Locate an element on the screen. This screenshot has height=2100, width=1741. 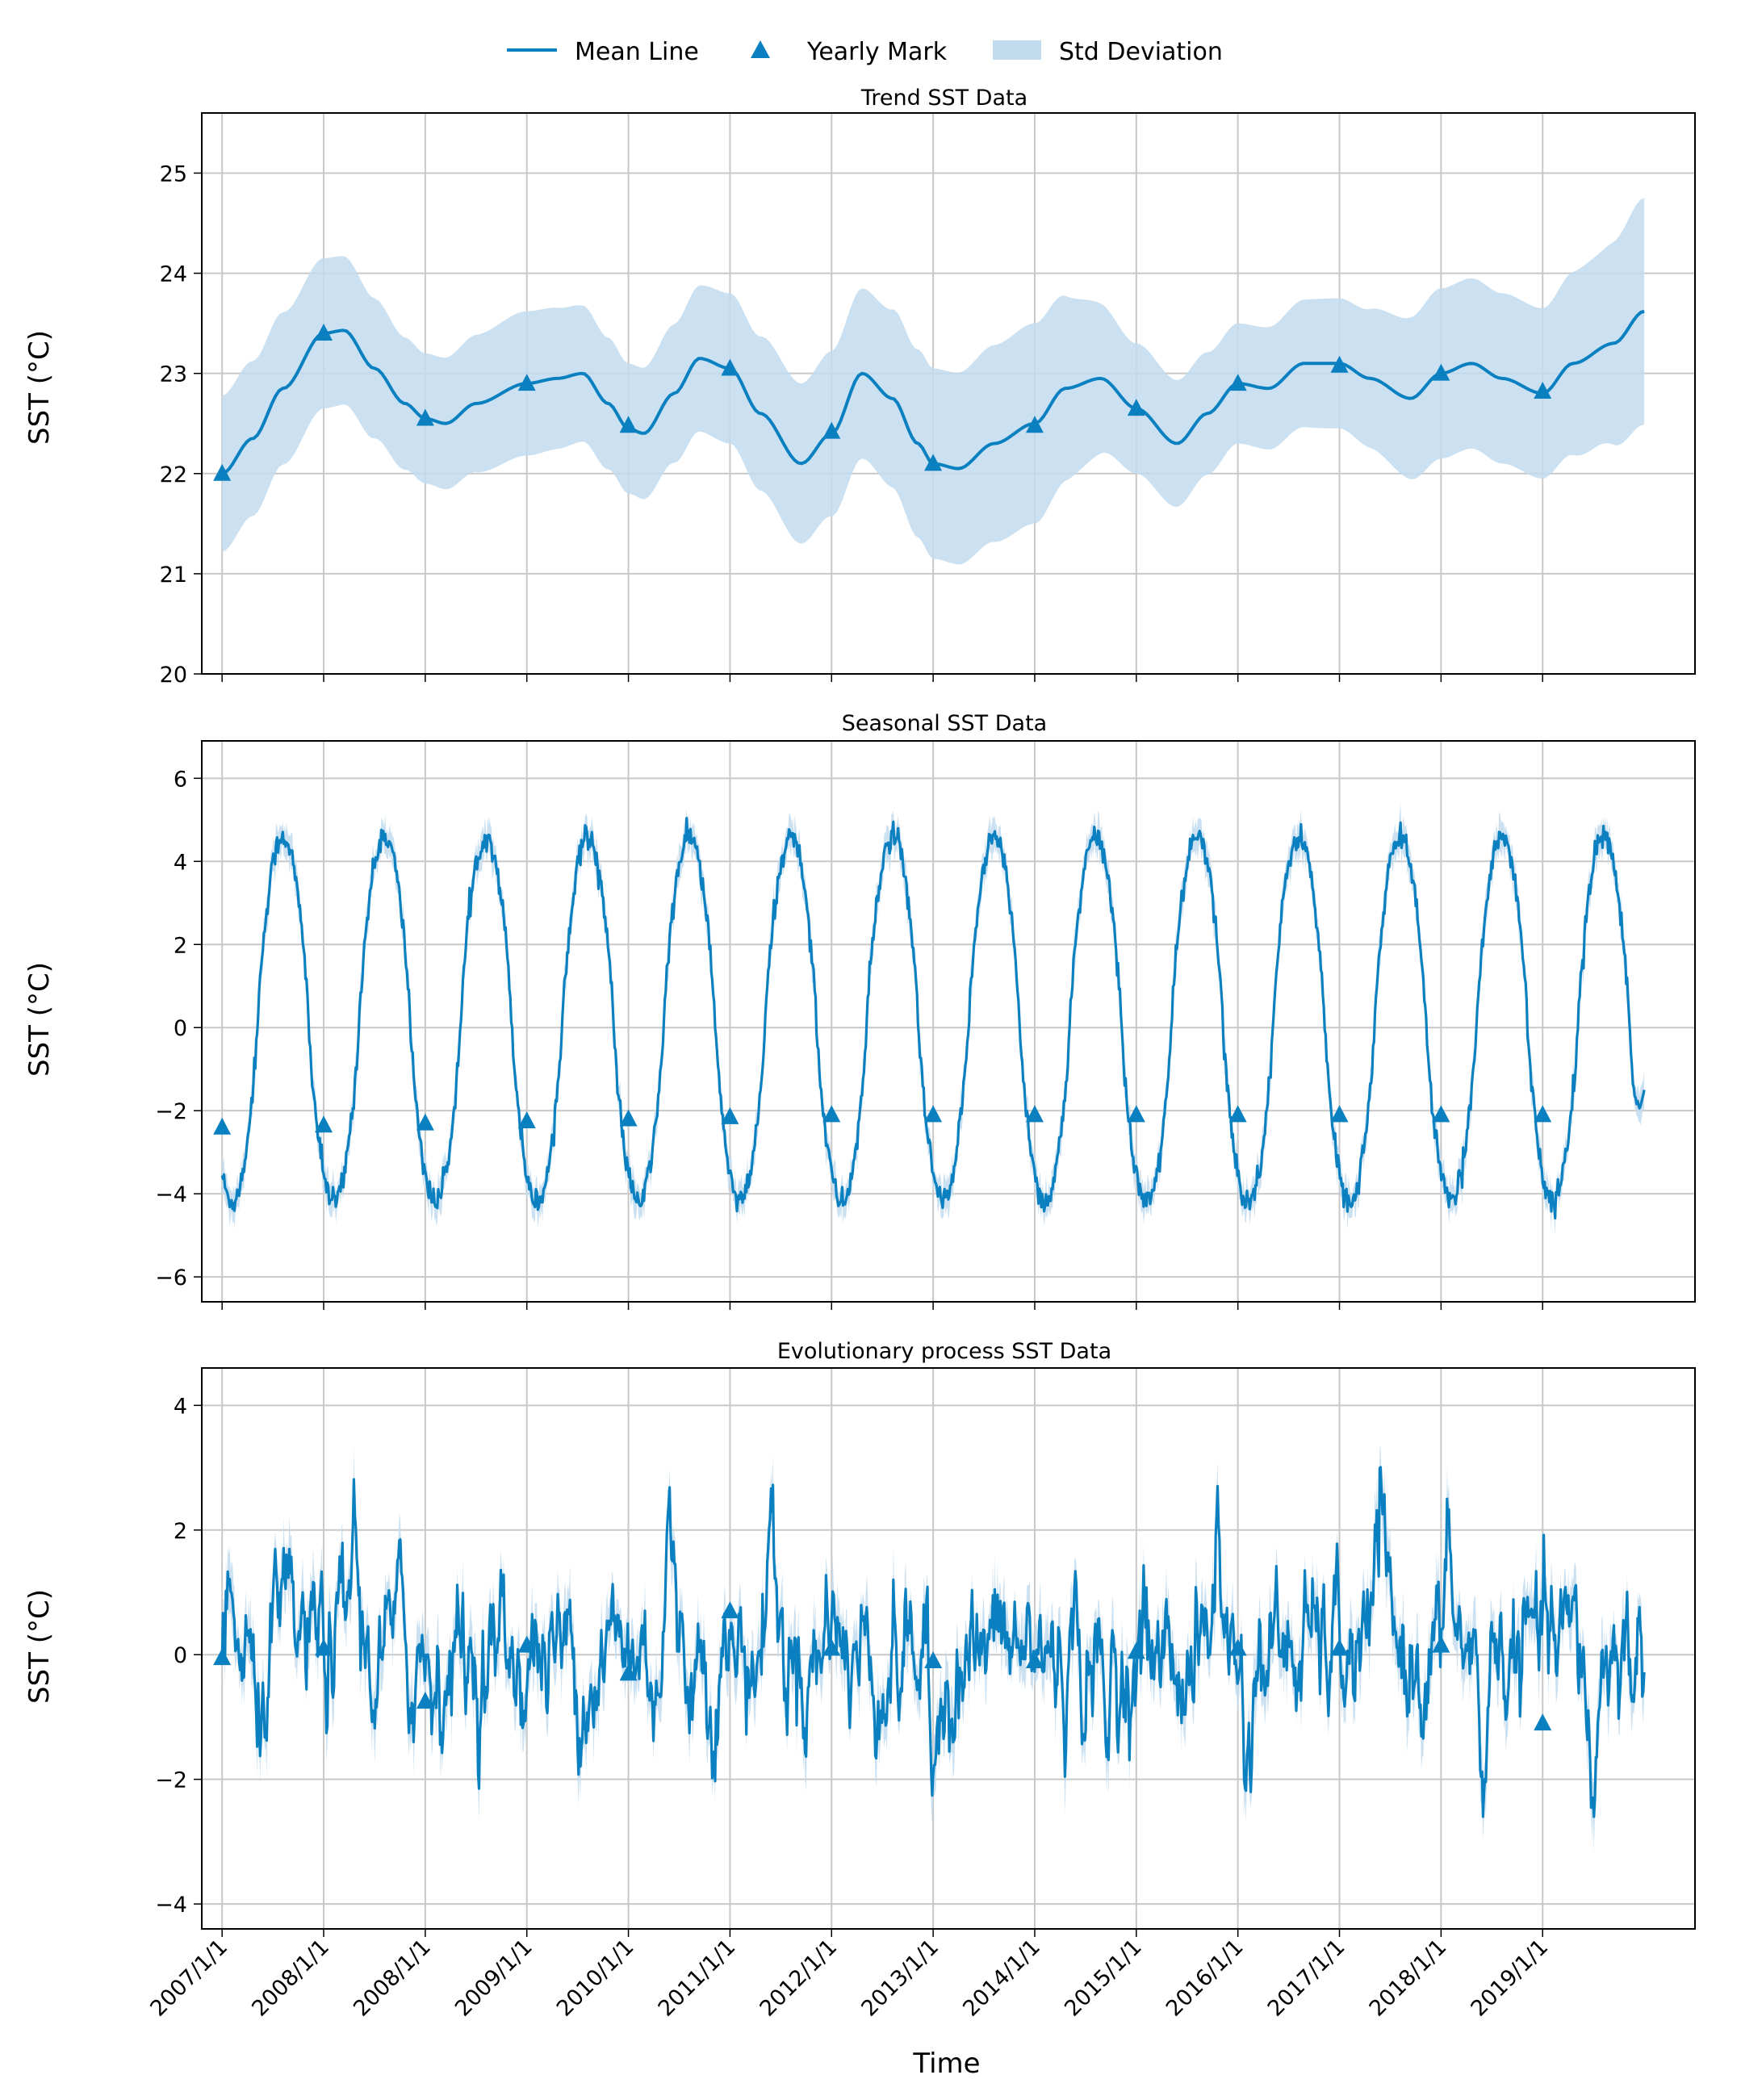
y-tick-label: 2 is located at coordinates (180, 945).